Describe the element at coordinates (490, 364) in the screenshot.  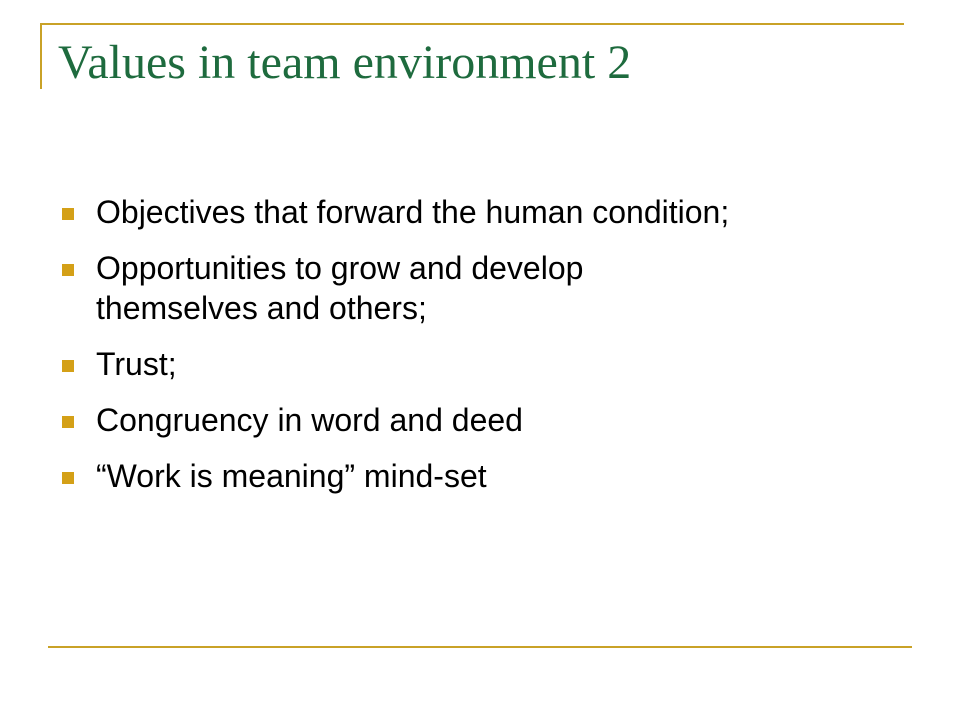
I see `bullet-item: Trust;` at that location.